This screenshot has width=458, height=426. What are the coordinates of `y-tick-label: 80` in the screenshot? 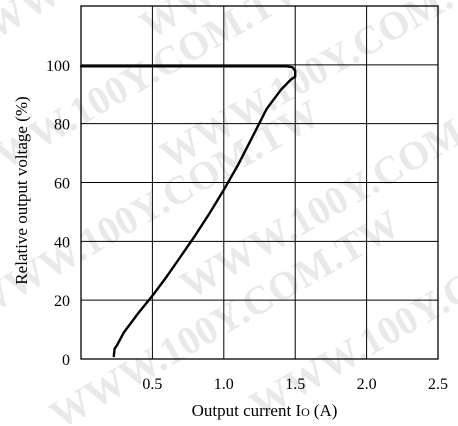 It's located at (62, 125).